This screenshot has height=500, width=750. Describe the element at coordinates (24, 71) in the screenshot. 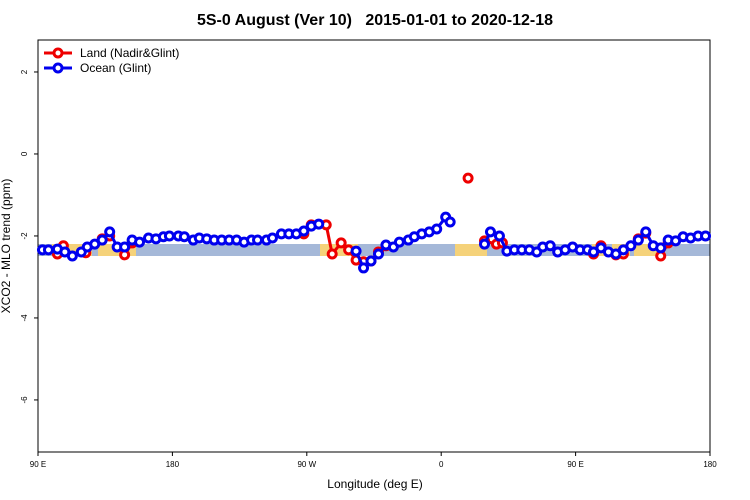

I see `y-tick-label: 2` at that location.